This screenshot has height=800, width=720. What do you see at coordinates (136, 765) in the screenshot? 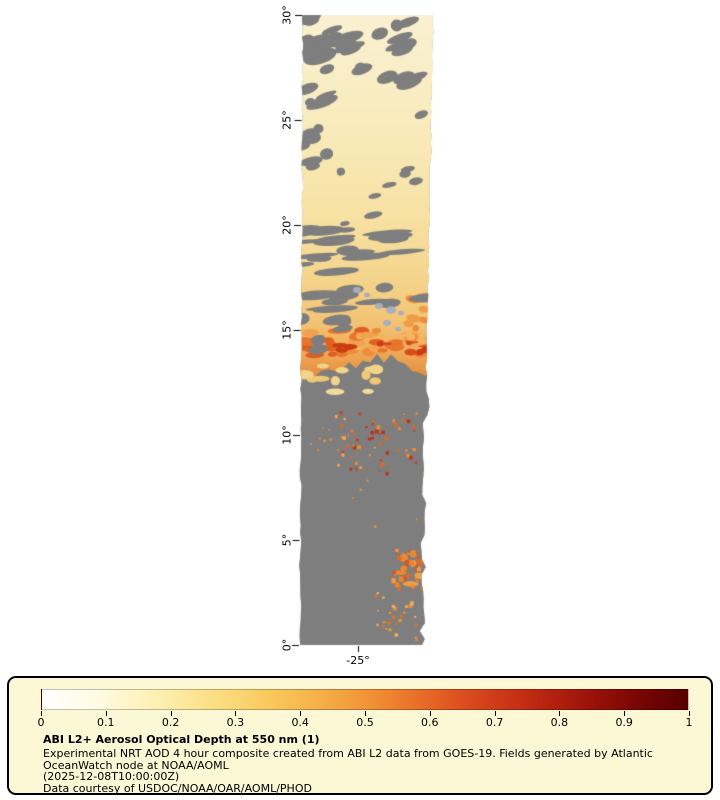
I see `legend-text-line: OceanWatch node at NOAA/AOML` at bounding box center [136, 765].